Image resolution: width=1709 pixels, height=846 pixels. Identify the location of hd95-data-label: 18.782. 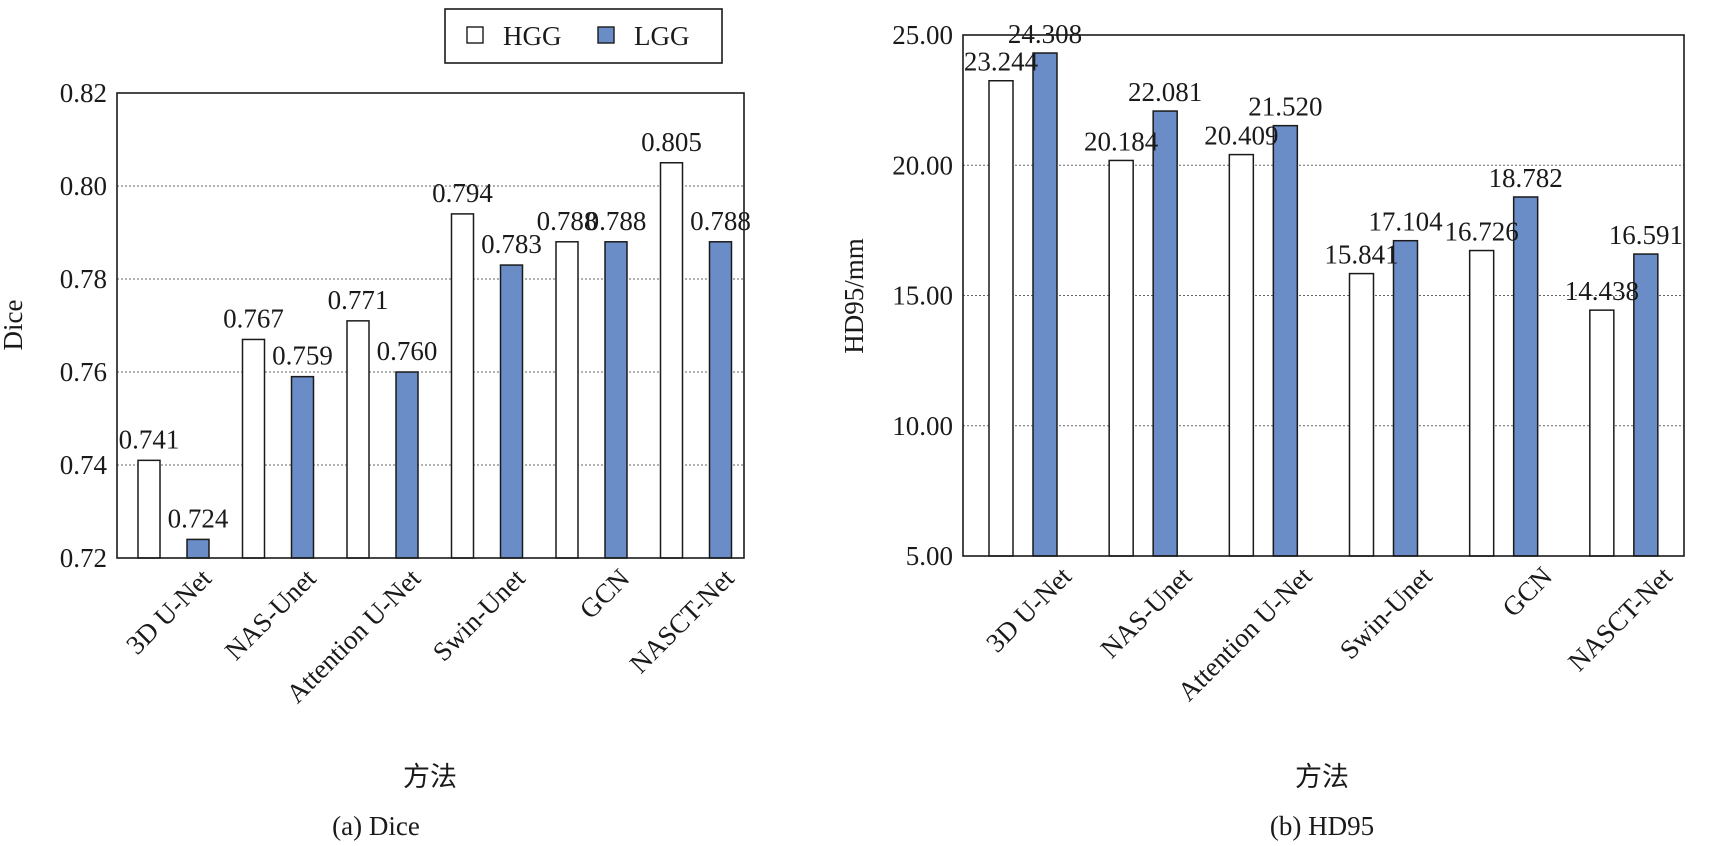
(1526, 178).